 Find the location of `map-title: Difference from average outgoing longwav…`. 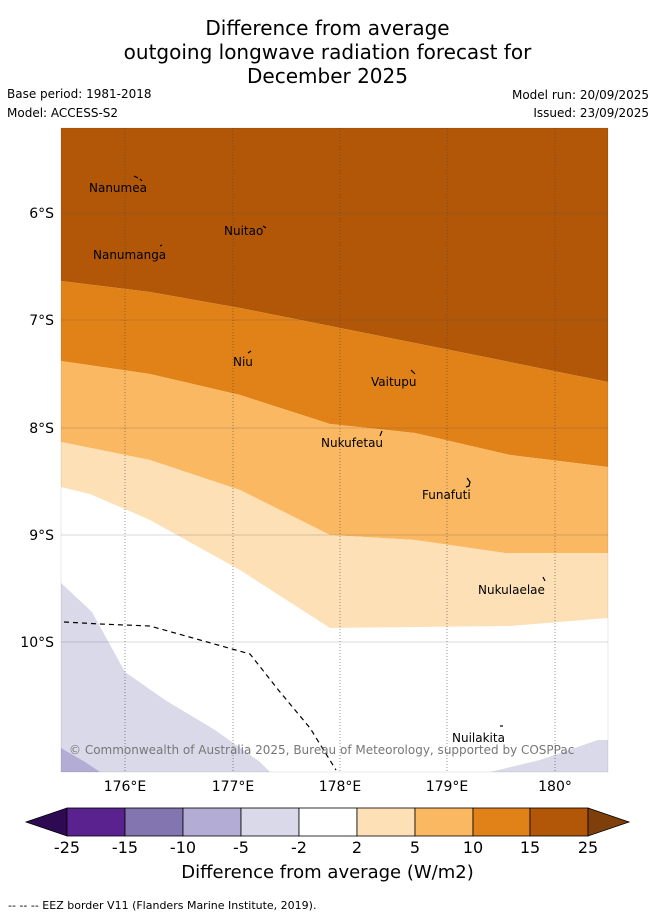

map-title: Difference from average outgoing longwav… is located at coordinates (327, 52).